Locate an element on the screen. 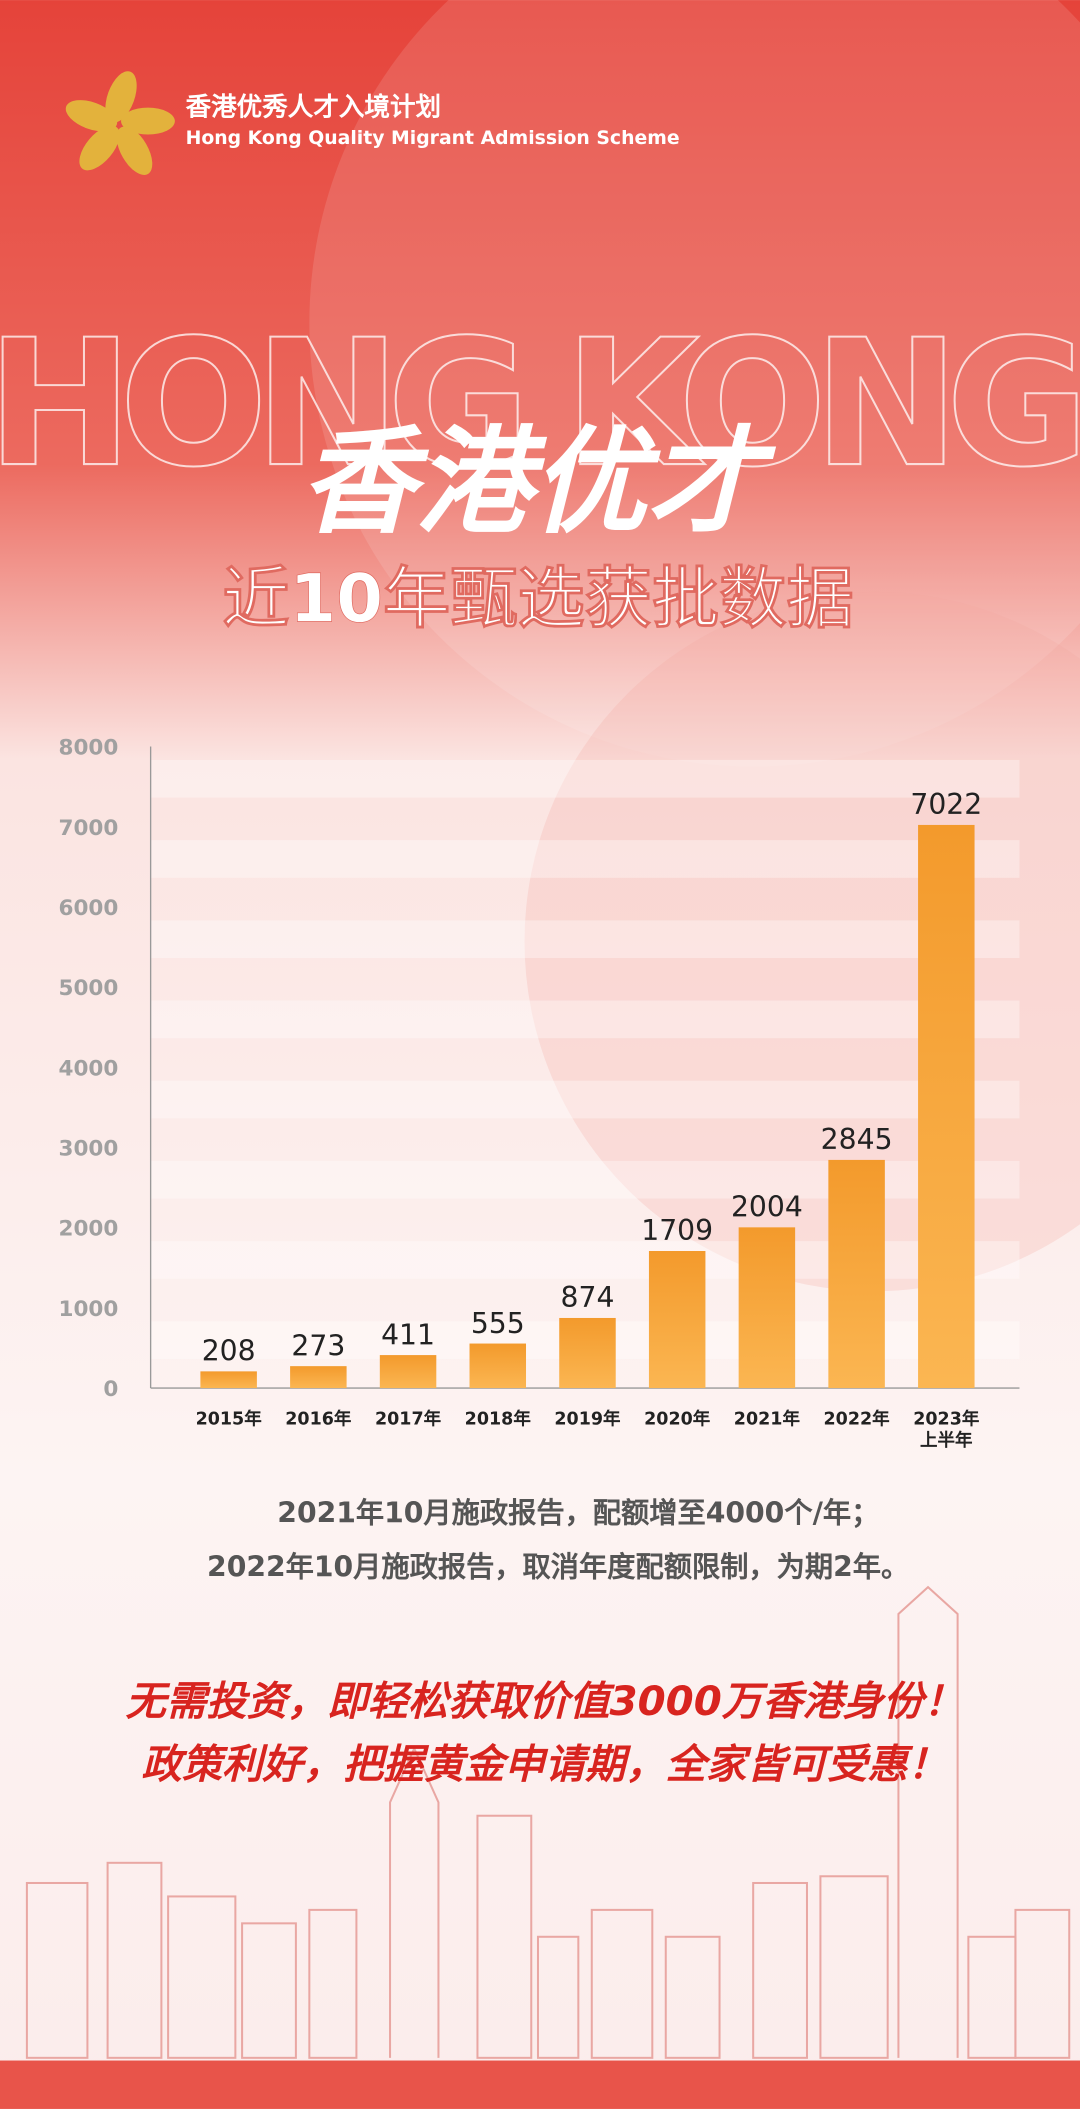 The height and width of the screenshot is (2109, 1080). x-tick-label-box: 2021年 is located at coordinates (766, 1419).